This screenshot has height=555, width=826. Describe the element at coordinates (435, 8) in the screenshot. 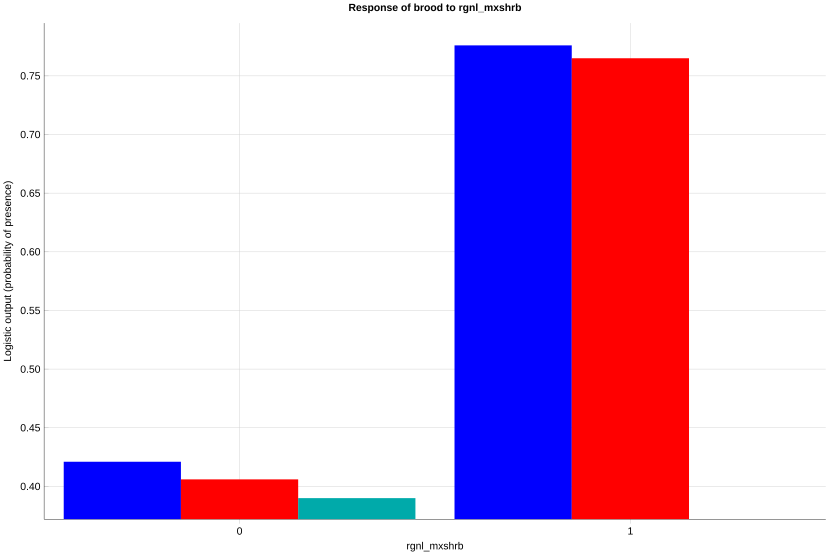

I see `chart-title: Response of brood to rgnl_mxshrb` at that location.